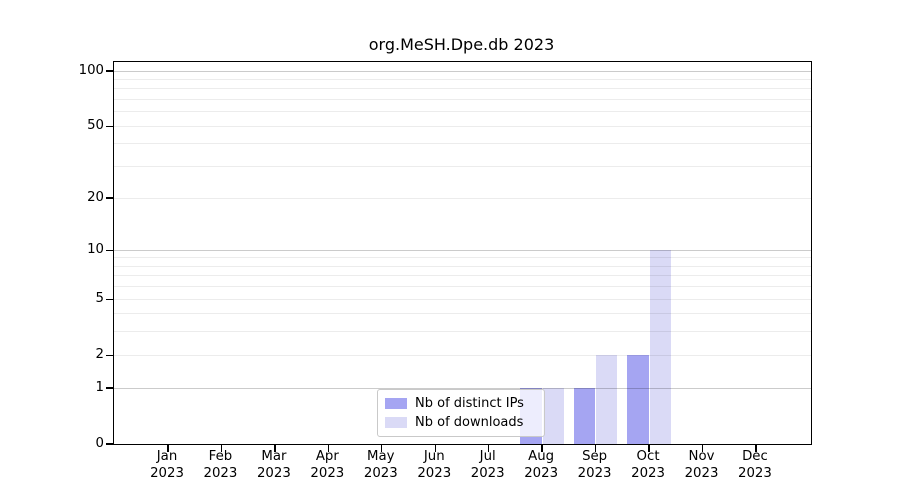  I want to click on x-tick-label: Jun 2023, so click(434, 465).